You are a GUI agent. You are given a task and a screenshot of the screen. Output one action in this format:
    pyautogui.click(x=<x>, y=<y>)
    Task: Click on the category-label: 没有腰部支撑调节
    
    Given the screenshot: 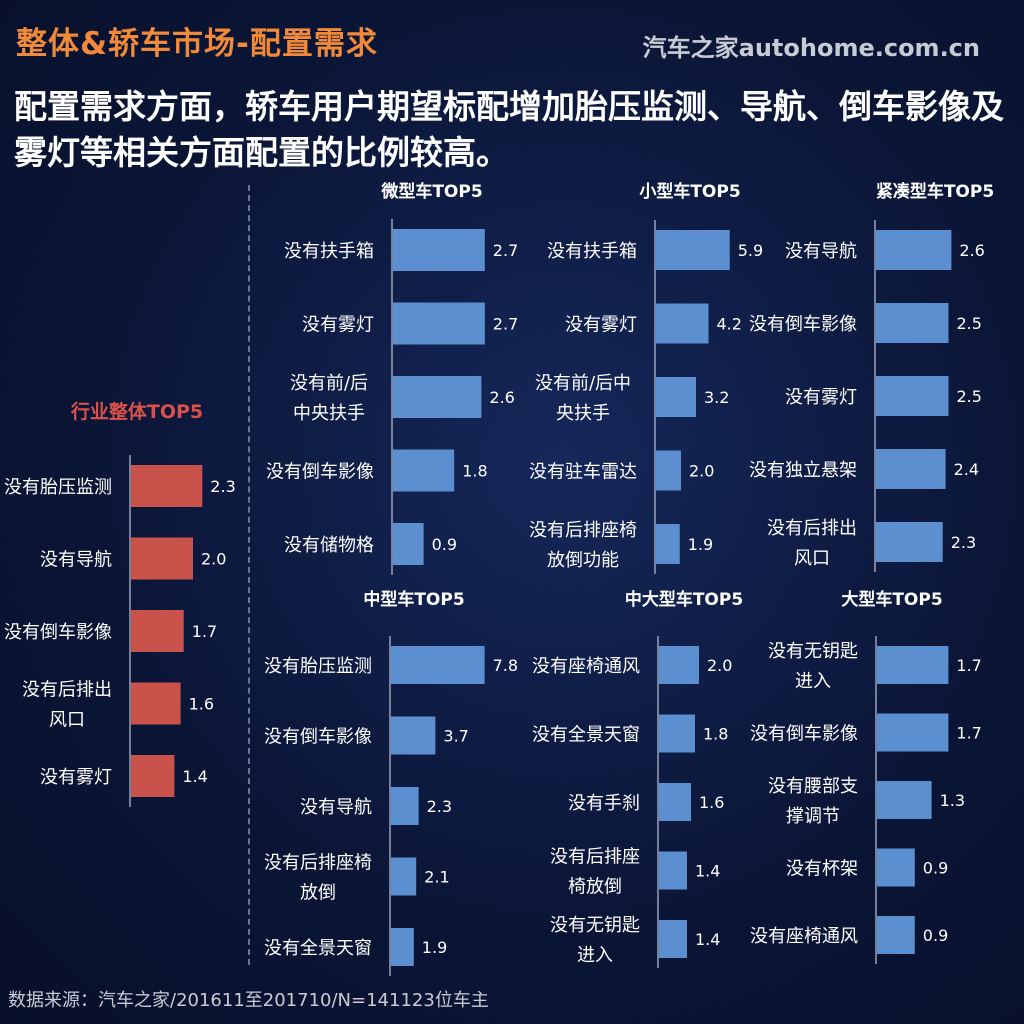 What is the action you would take?
    pyautogui.click(x=813, y=801)
    